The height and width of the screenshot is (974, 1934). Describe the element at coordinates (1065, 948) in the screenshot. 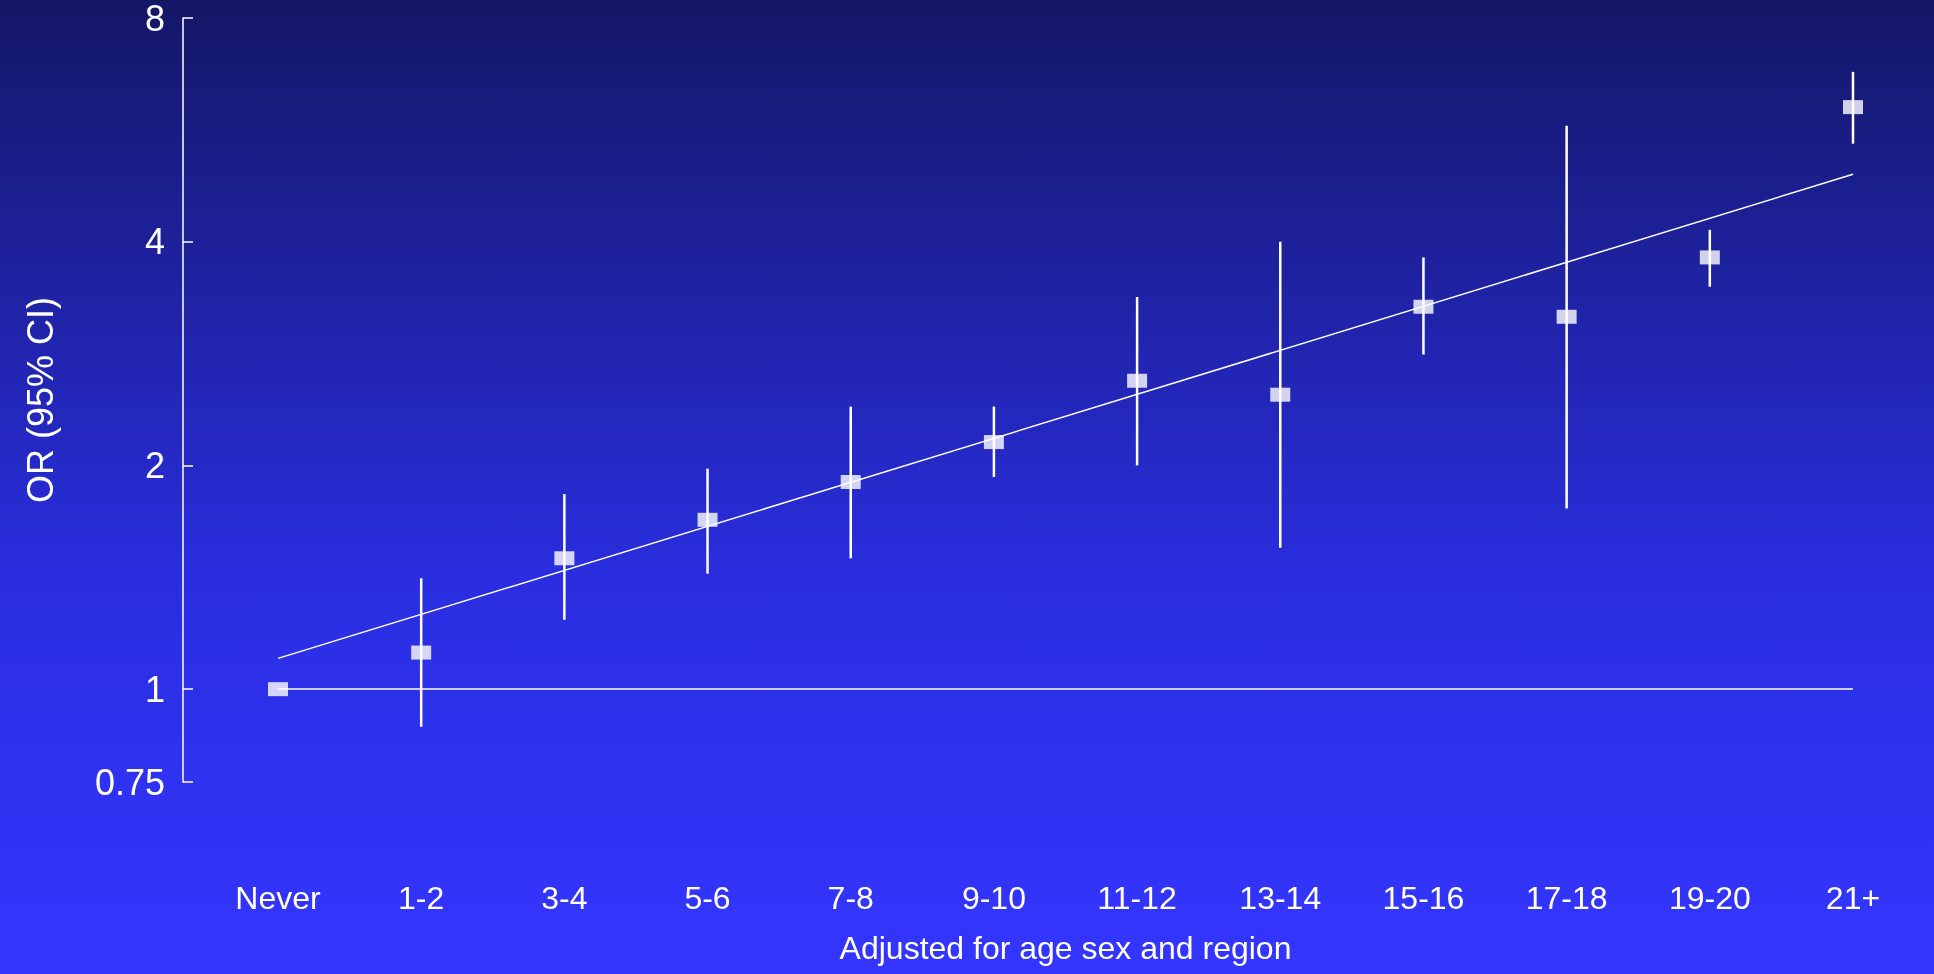

I see `x-axis-title: Adjusted for age sex and region` at that location.